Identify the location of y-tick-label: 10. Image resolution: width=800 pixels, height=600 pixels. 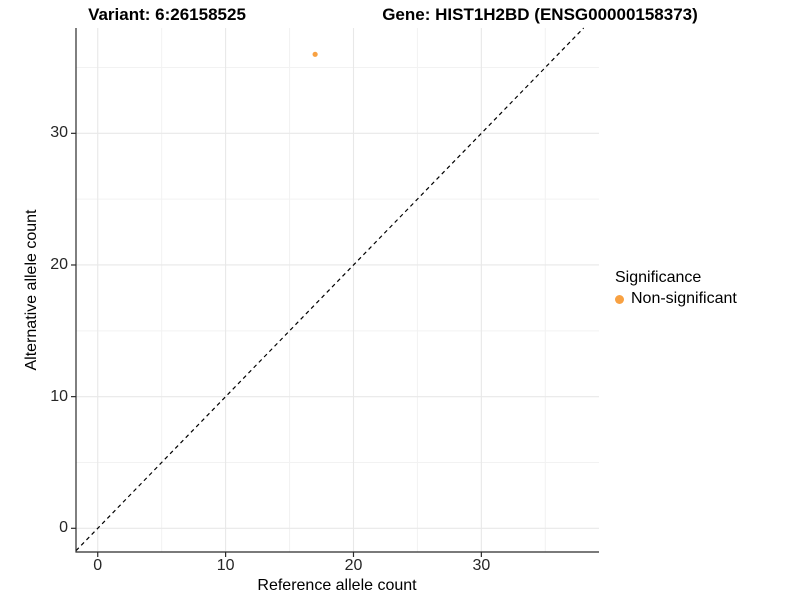
(59, 396).